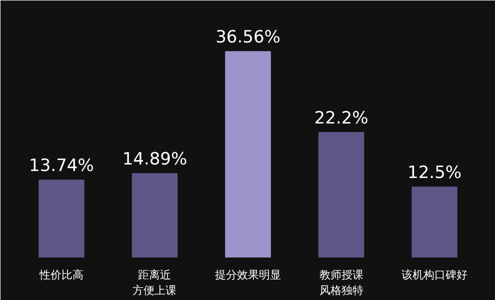  What do you see at coordinates (155, 160) in the screenshot?
I see `data-label: 14.89%` at bounding box center [155, 160].